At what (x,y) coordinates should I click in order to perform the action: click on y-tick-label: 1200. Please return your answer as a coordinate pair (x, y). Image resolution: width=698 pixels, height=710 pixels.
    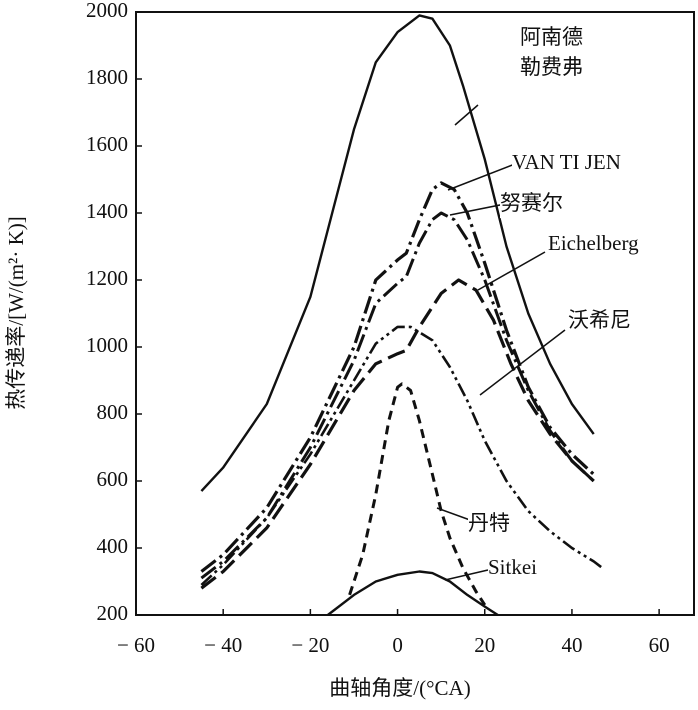
    Looking at the image, I should click on (107, 278).